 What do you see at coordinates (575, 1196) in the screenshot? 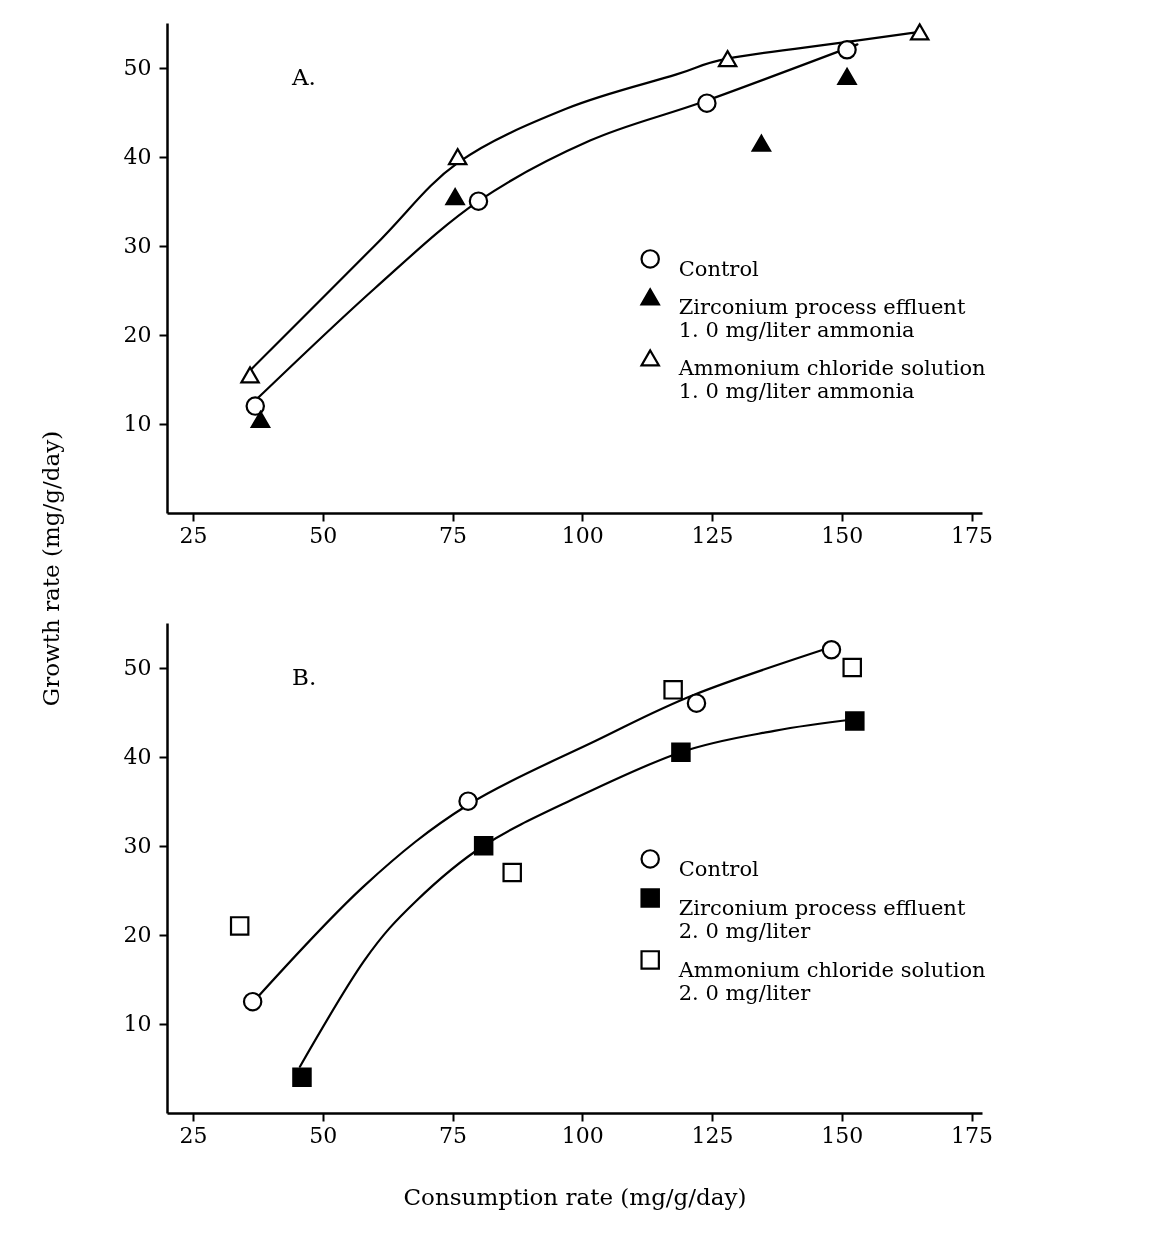
I see `x-axis-title: Consumption rate (mg/g/day)` at bounding box center [575, 1196].